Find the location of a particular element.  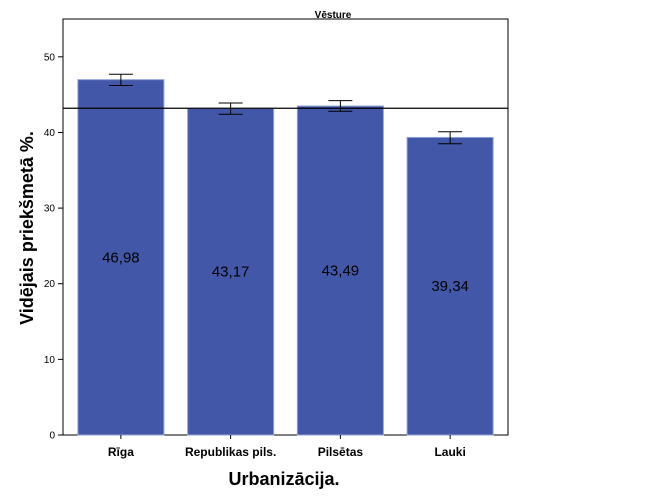

y-tick-label: 30 is located at coordinates (50, 209).